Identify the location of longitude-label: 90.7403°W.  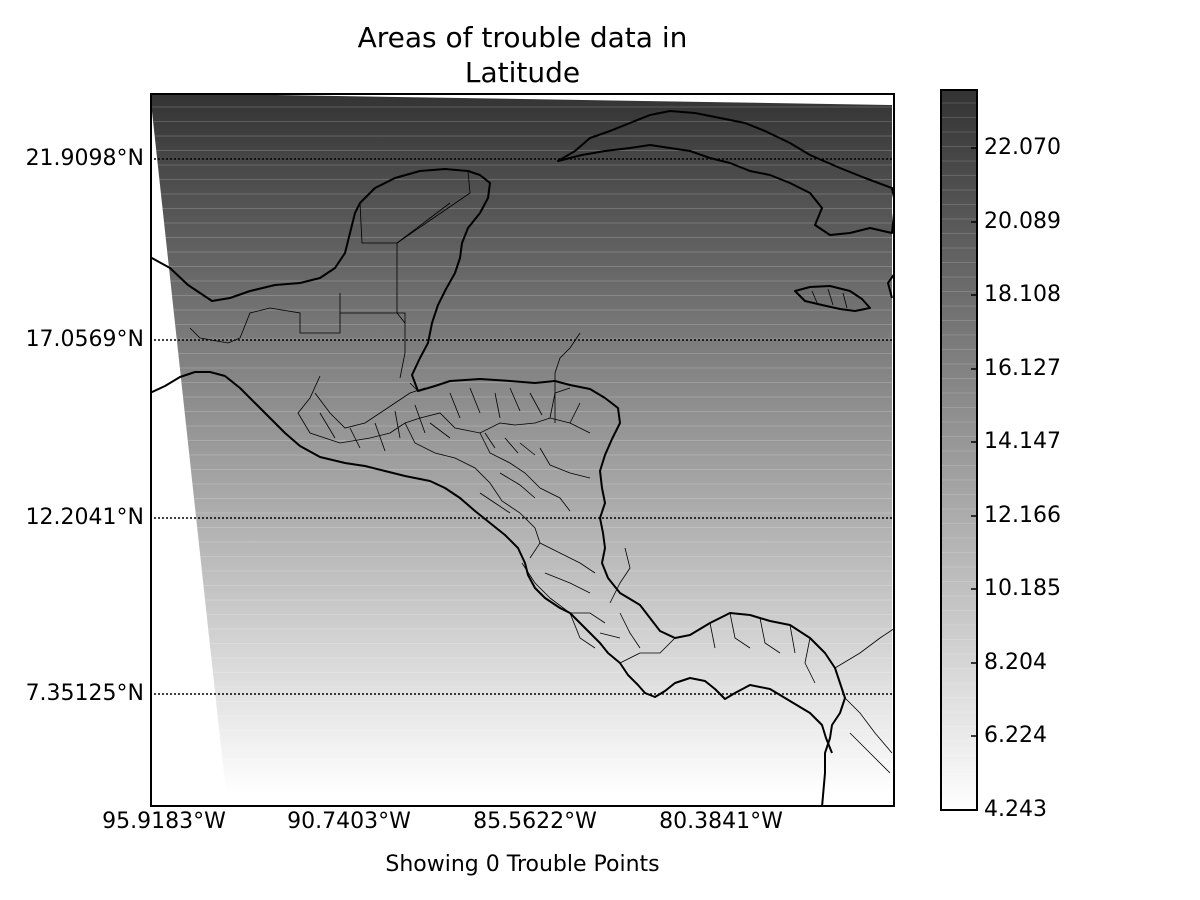
(349, 821).